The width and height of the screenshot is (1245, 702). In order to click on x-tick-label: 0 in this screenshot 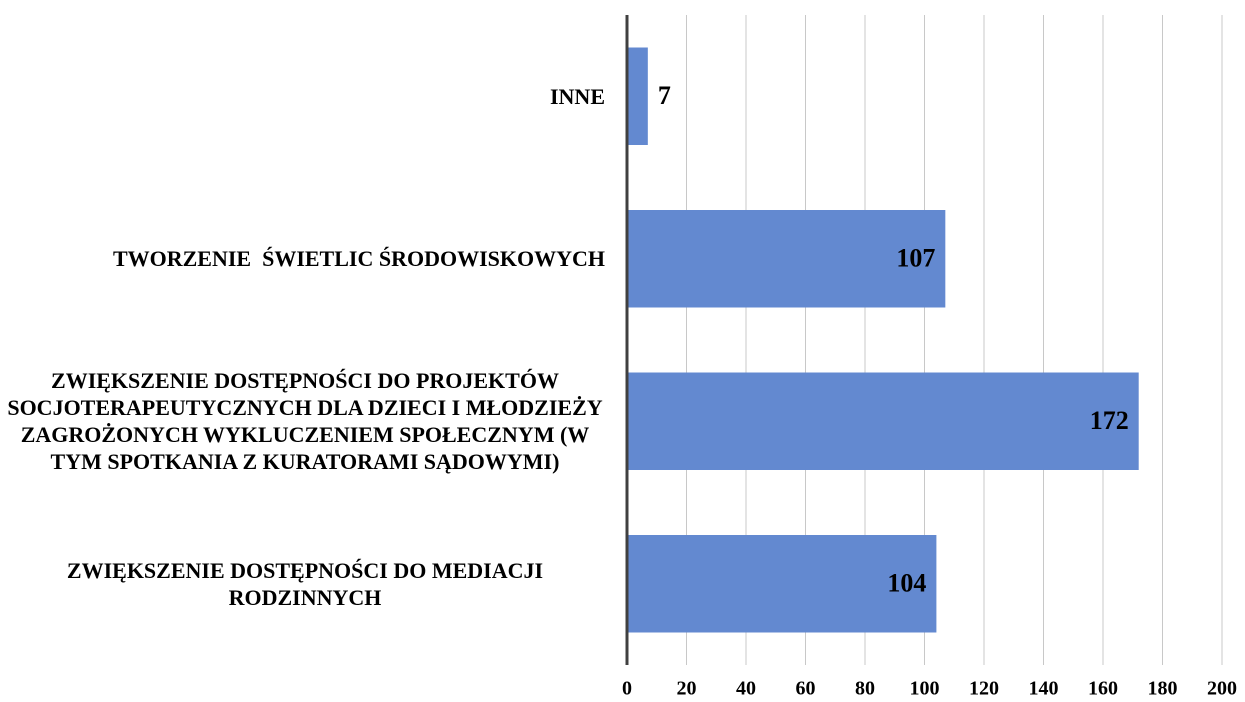, I will do `click(627, 689)`.